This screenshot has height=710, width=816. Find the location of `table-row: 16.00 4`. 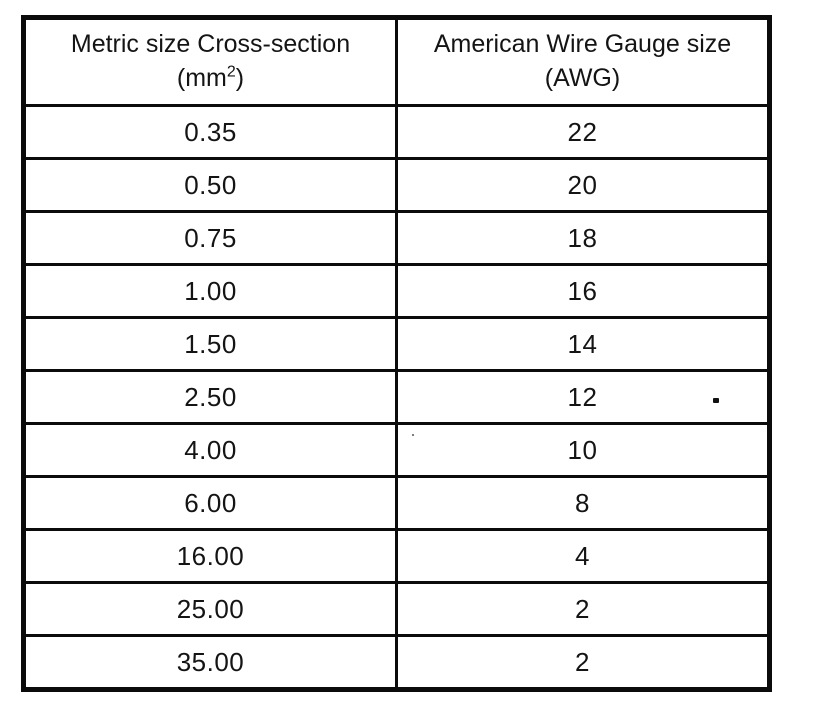

table-row: 16.00 4 is located at coordinates (396, 556).